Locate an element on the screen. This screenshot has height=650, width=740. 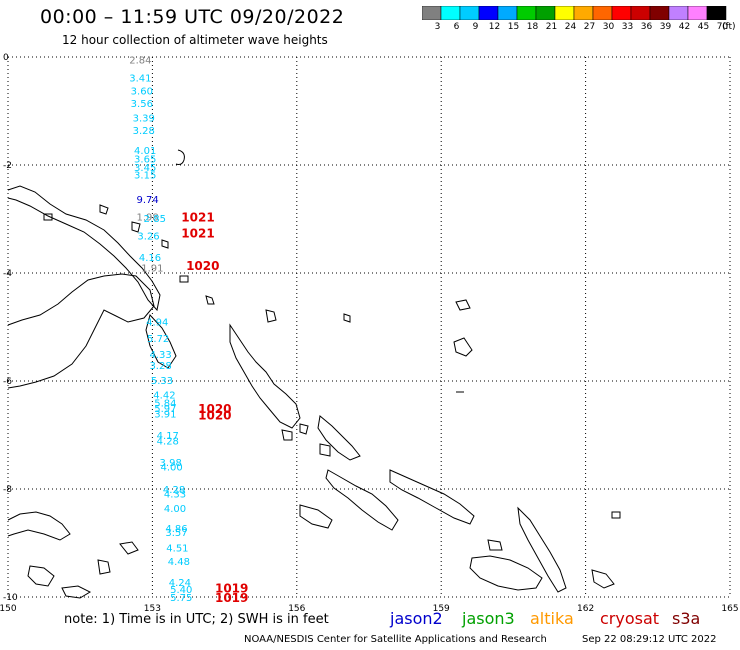
coastline-new-britain-south is located at coordinates (161, 341).